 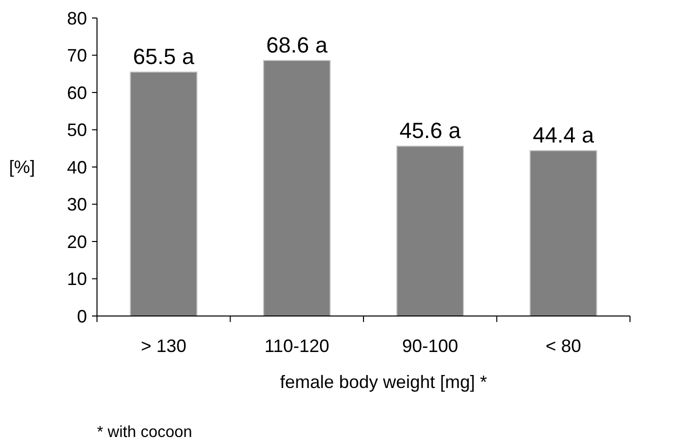 I want to click on y-tick-label: 70, so click(x=76, y=56).